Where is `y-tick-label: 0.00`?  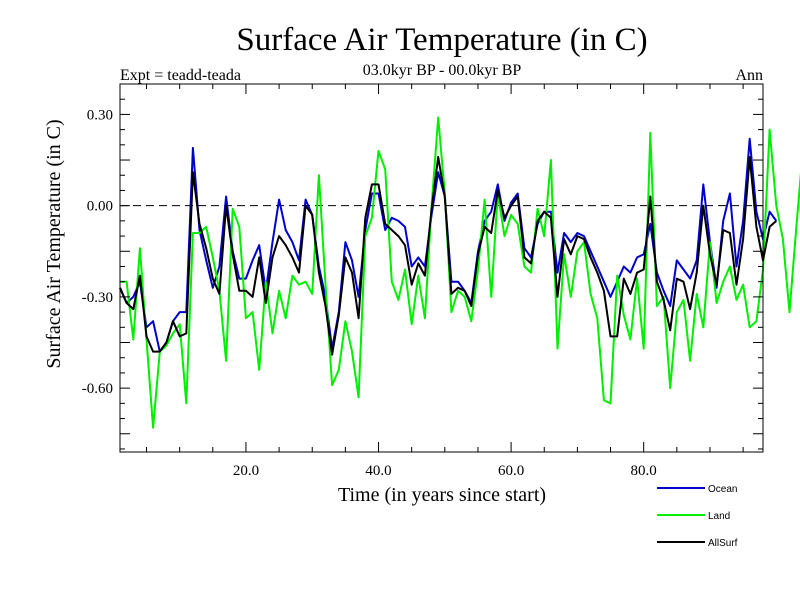
y-tick-label: 0.00 is located at coordinates (100, 207).